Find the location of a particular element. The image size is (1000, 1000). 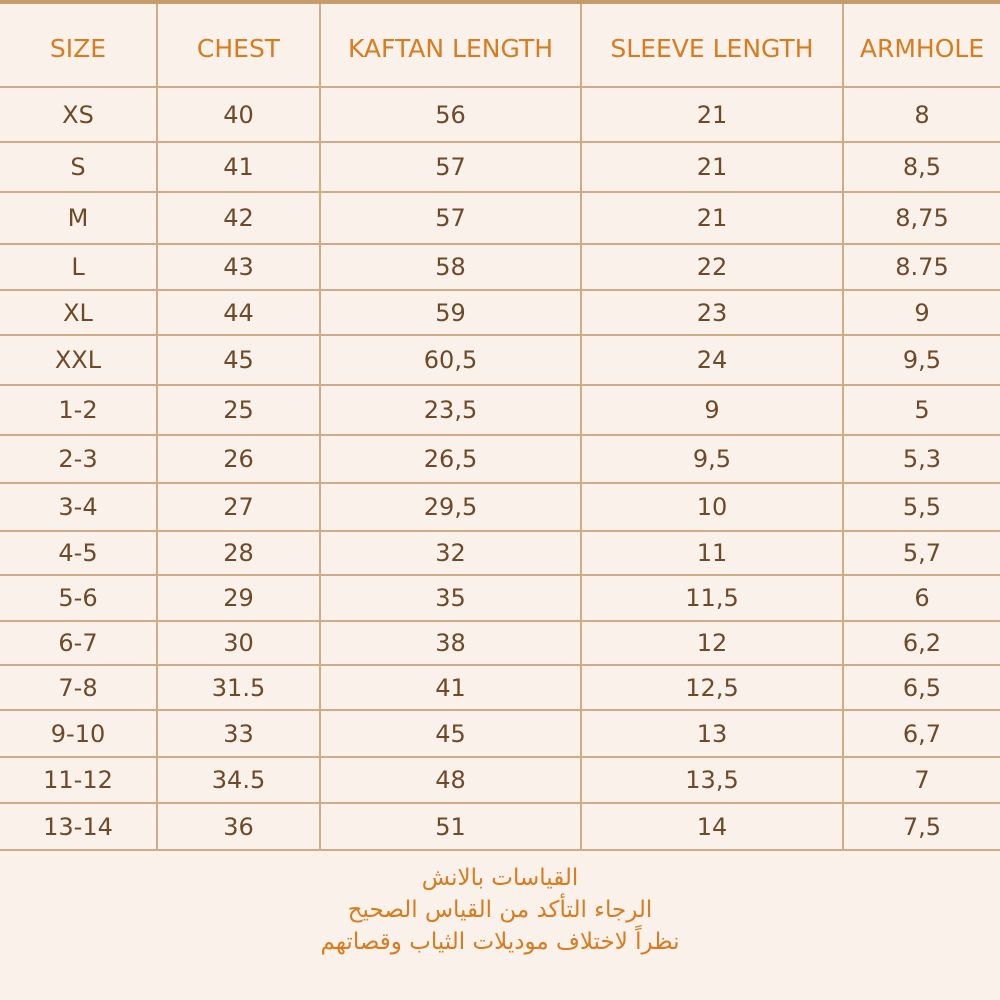

table-cell: 51 is located at coordinates (450, 826).